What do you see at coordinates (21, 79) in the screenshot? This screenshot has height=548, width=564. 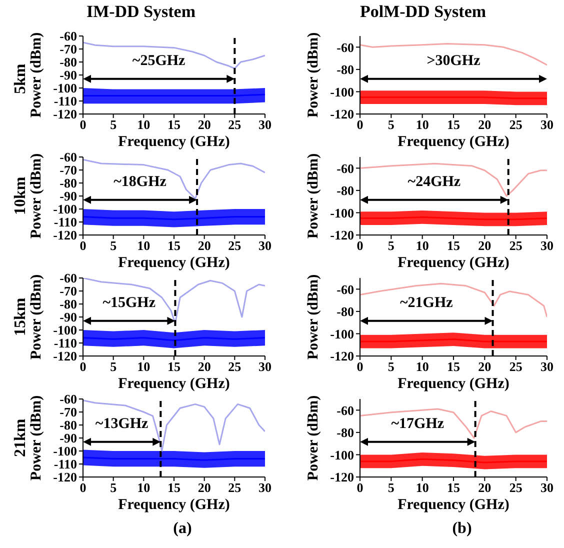 I see `text: 5km` at bounding box center [21, 79].